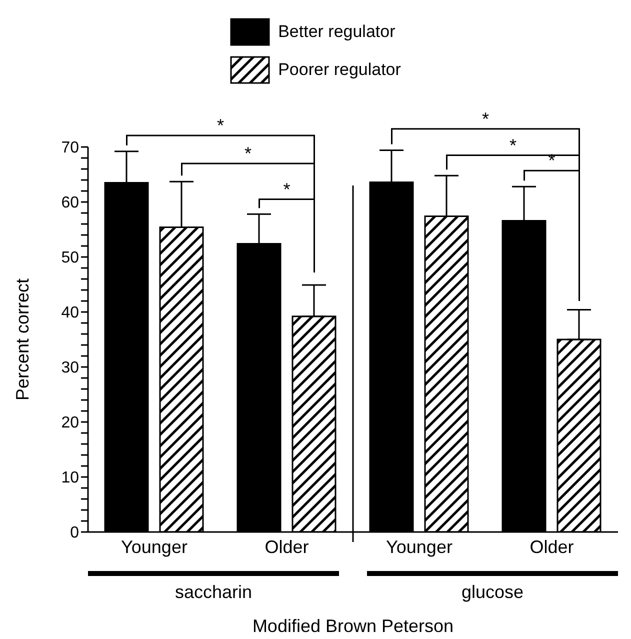  I want to click on y-tick-label: 50, so click(70, 258).